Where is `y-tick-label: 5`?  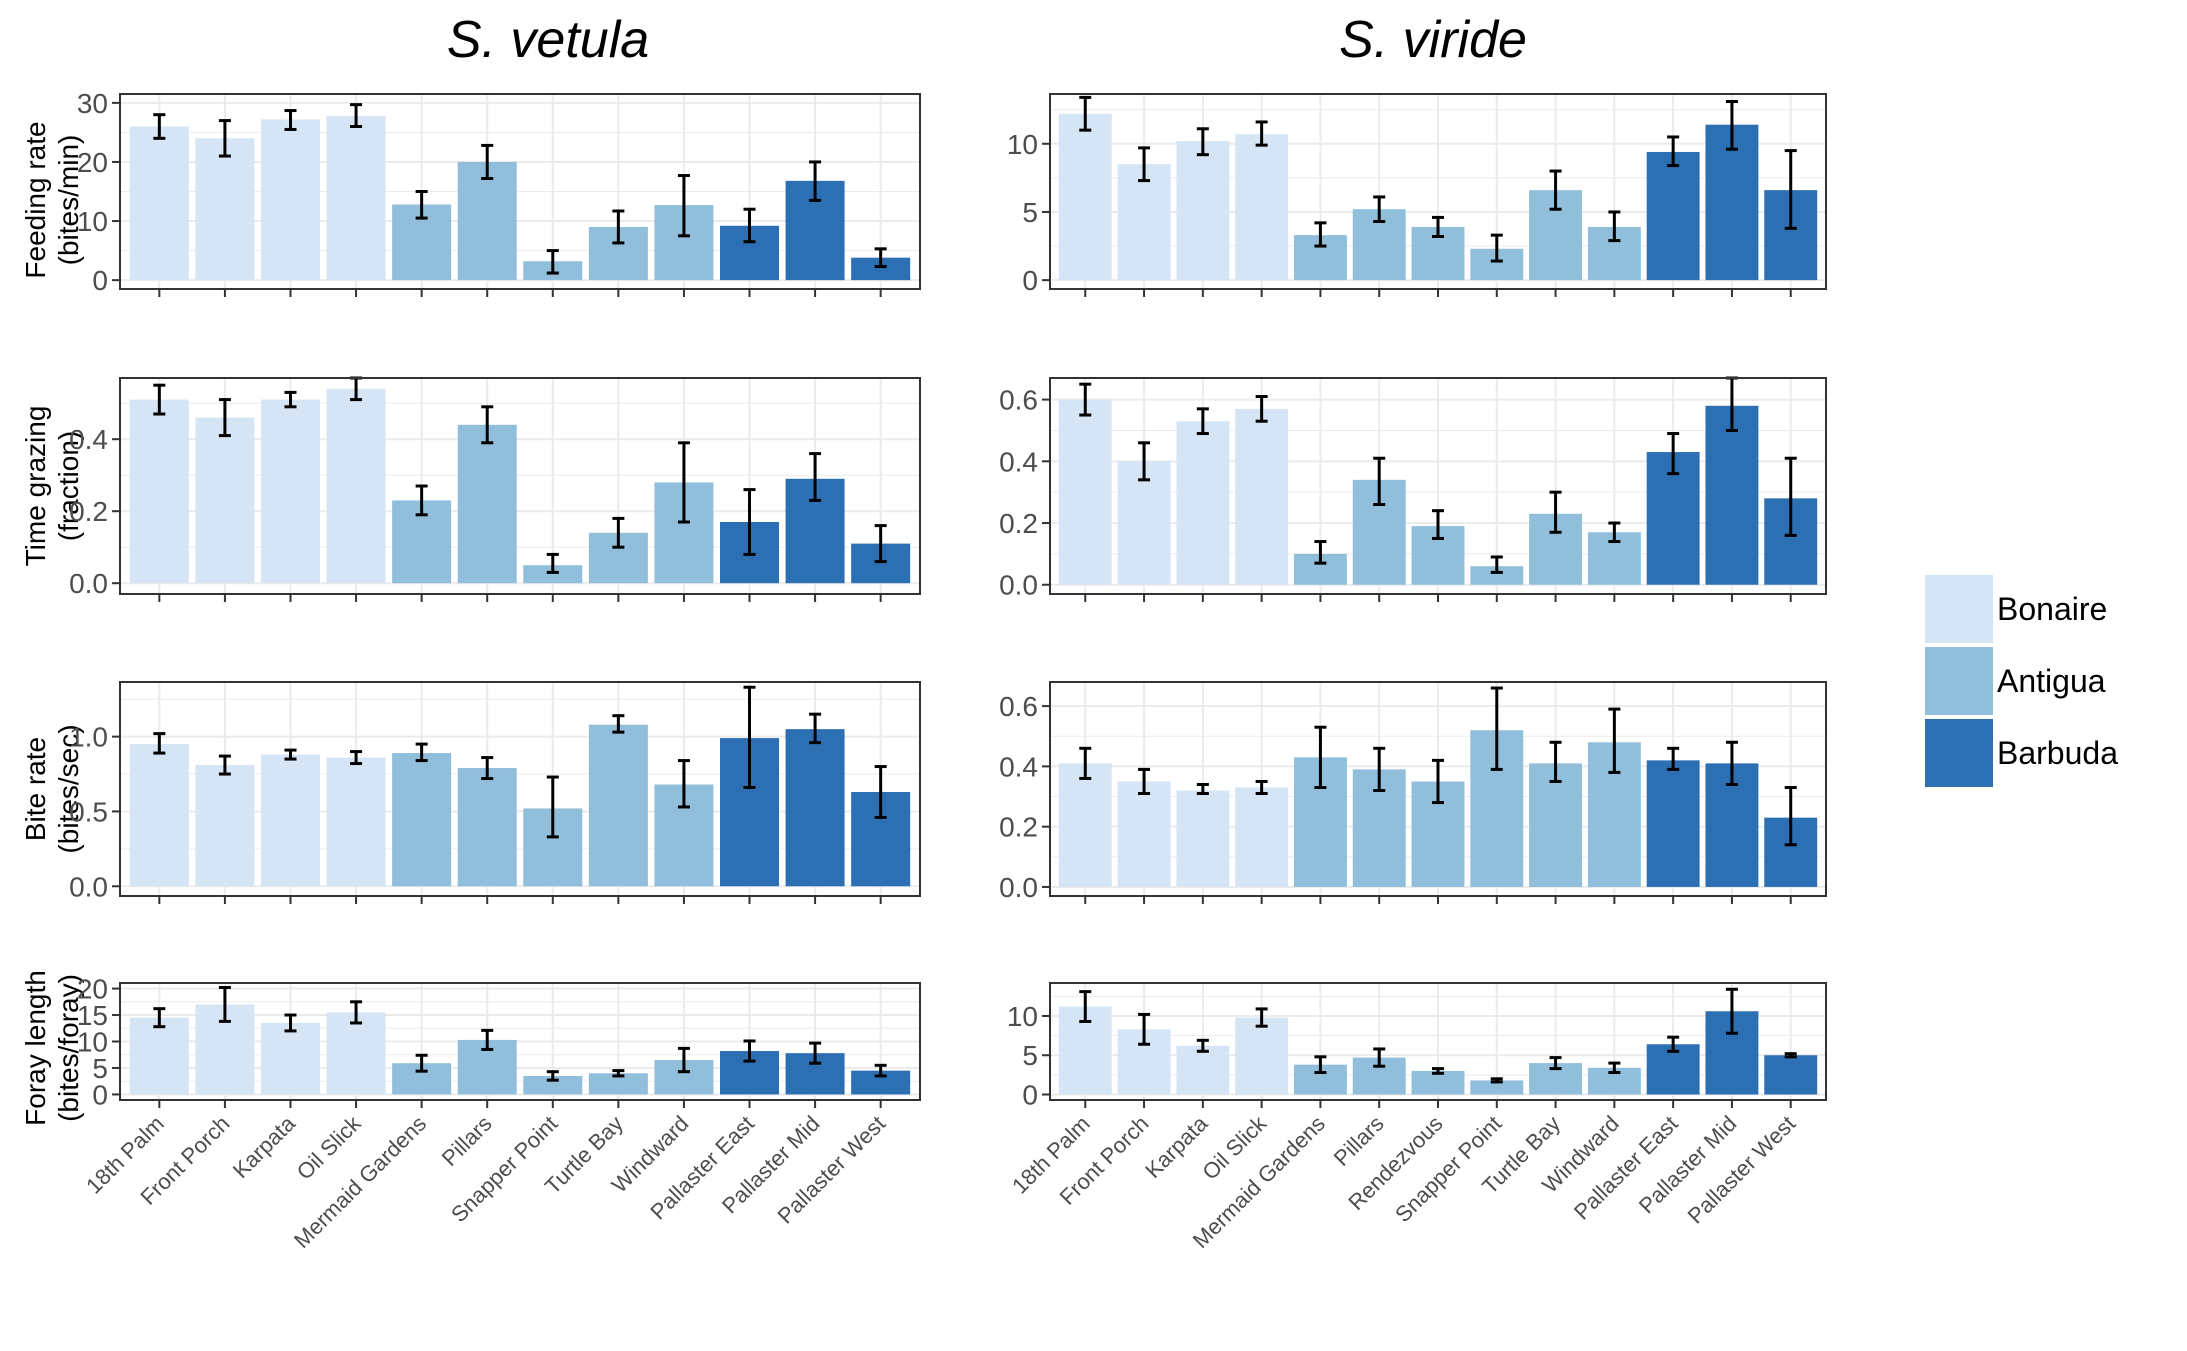
y-tick-label: 5 is located at coordinates (100, 1068).